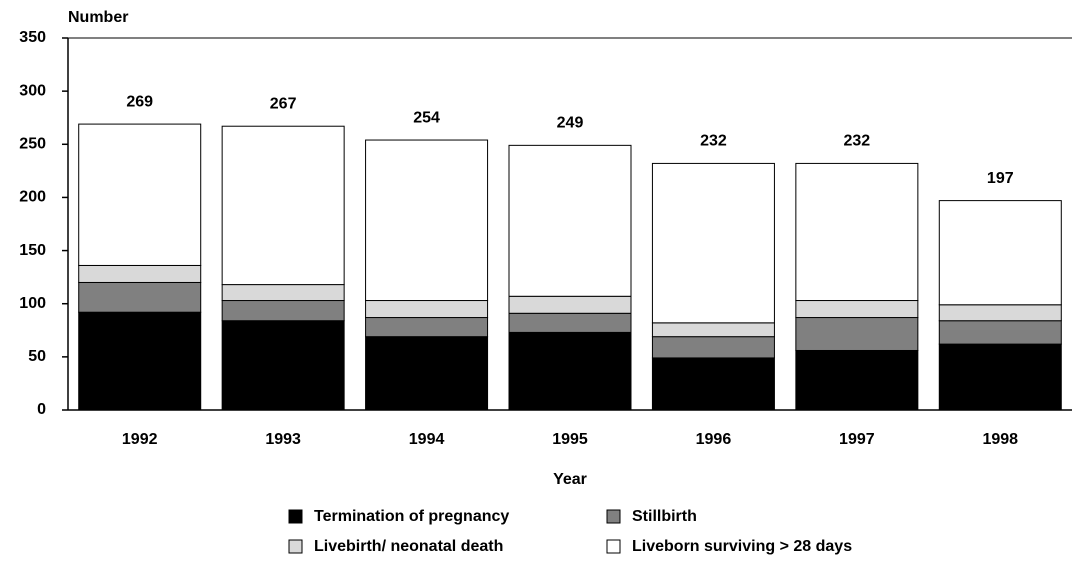 This screenshot has width=1072, height=561. Describe the element at coordinates (32, 197) in the screenshot. I see `y-tick-label: 200` at that location.